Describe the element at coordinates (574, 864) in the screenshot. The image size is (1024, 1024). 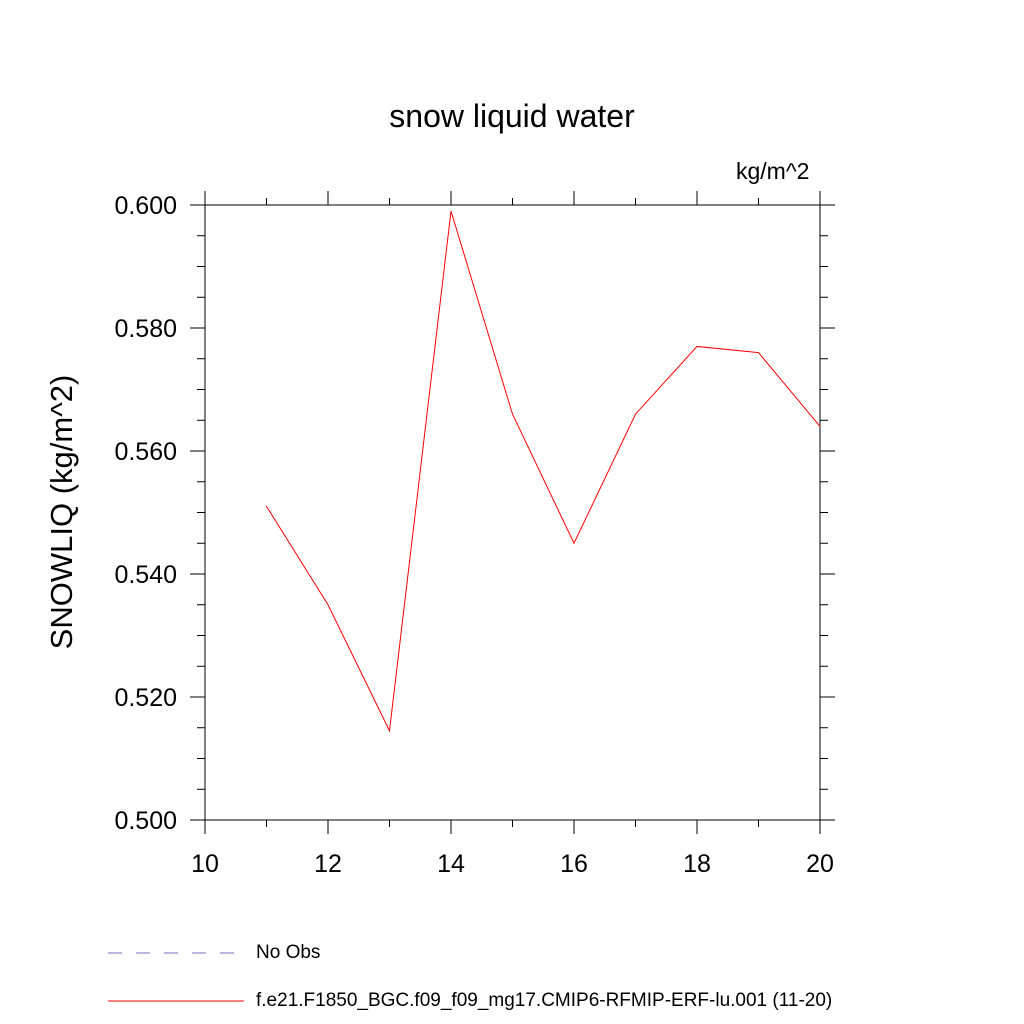
I see `x-tick-label: 16` at that location.